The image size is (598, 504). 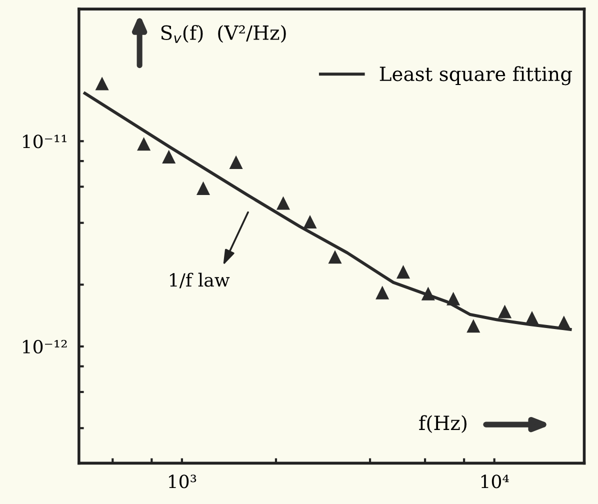 What do you see at coordinates (200, 280) in the screenshot?
I see `annotation: 1/f law` at bounding box center [200, 280].